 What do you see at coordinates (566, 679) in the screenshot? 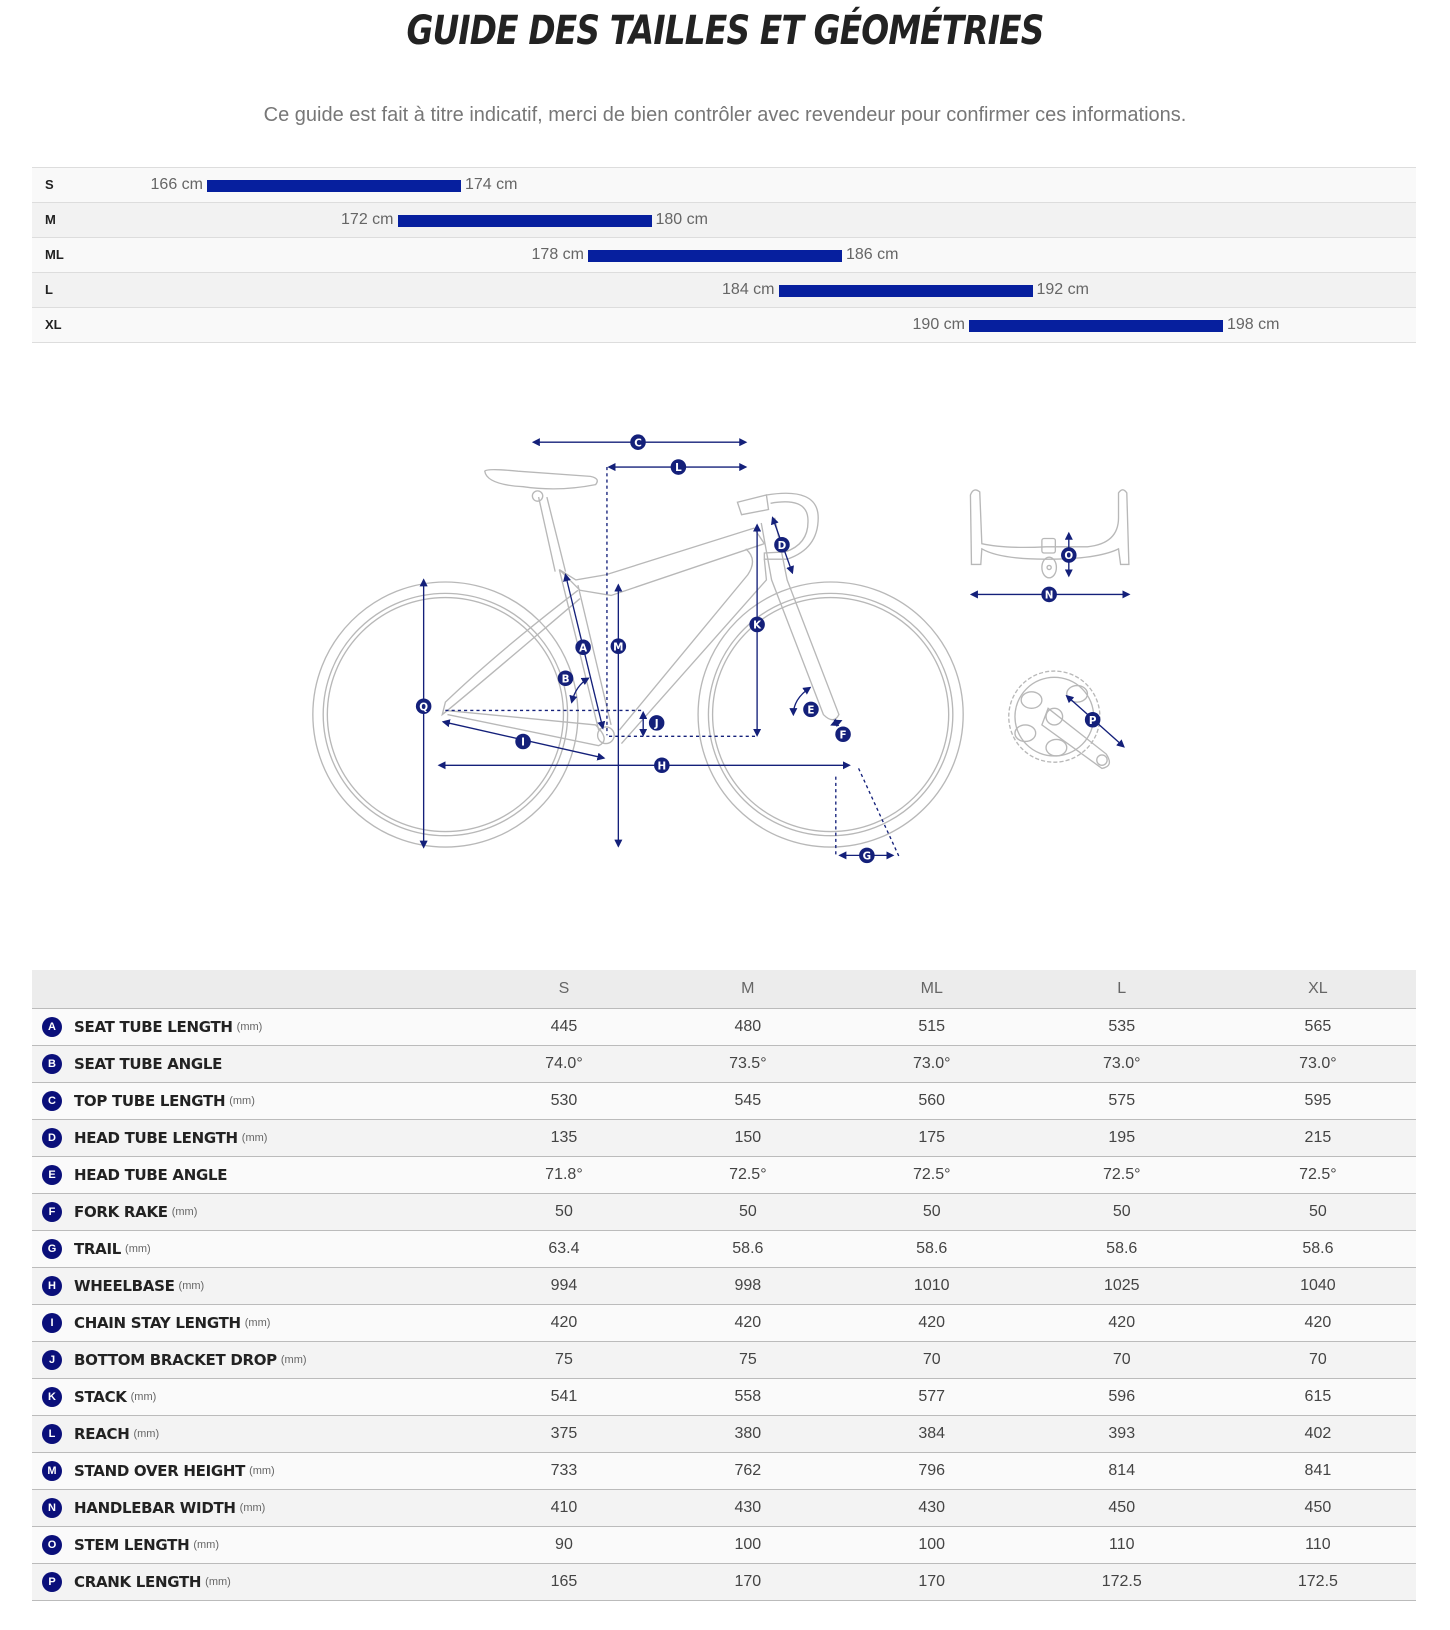
I see `svg-text: B` at bounding box center [566, 679].